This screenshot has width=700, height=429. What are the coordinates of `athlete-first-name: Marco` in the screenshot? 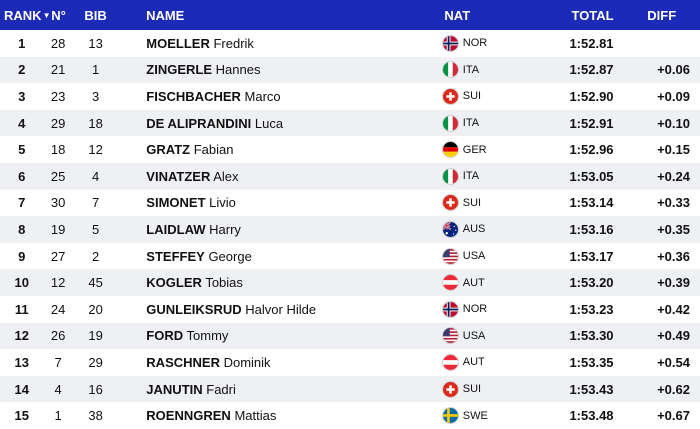 It's located at (262, 96).